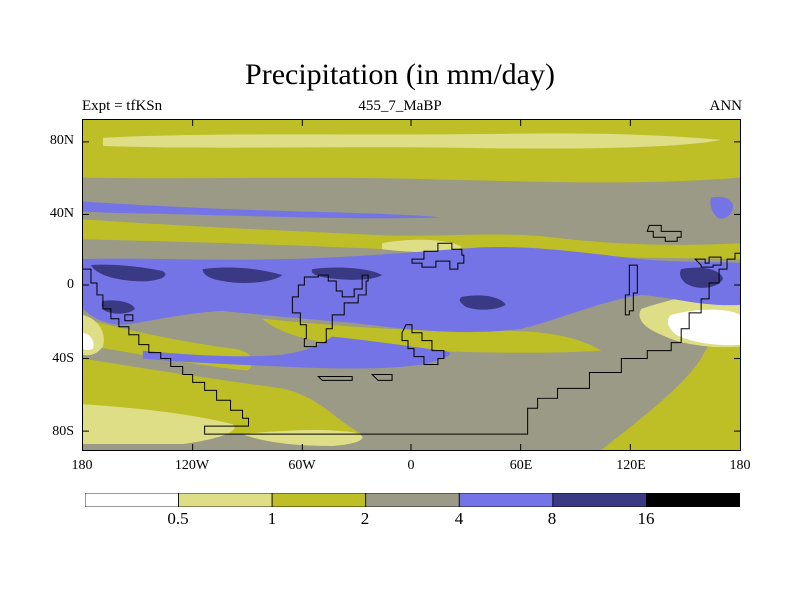  Describe the element at coordinates (423, 345) in the screenshot. I see `coastline-asia-sw` at that location.